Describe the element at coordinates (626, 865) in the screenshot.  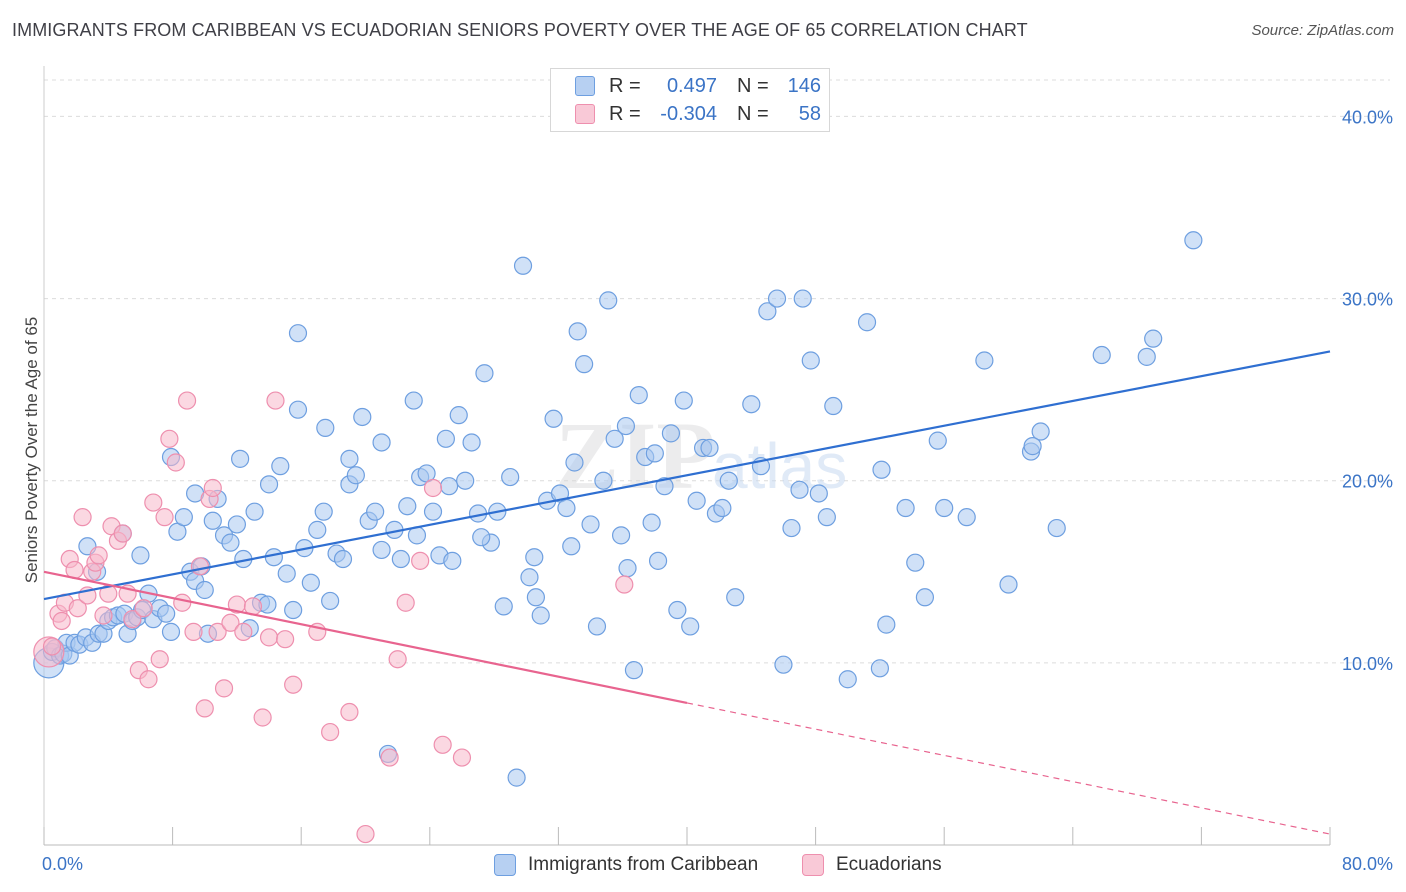
I see `bottom-legend-caribbean: Immigrants from Caribbean` at that location.